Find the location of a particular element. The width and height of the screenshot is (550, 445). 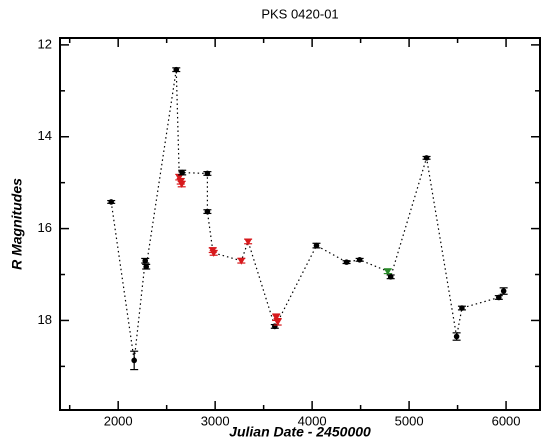

x-tick-label: 4000 is located at coordinates (312, 420).